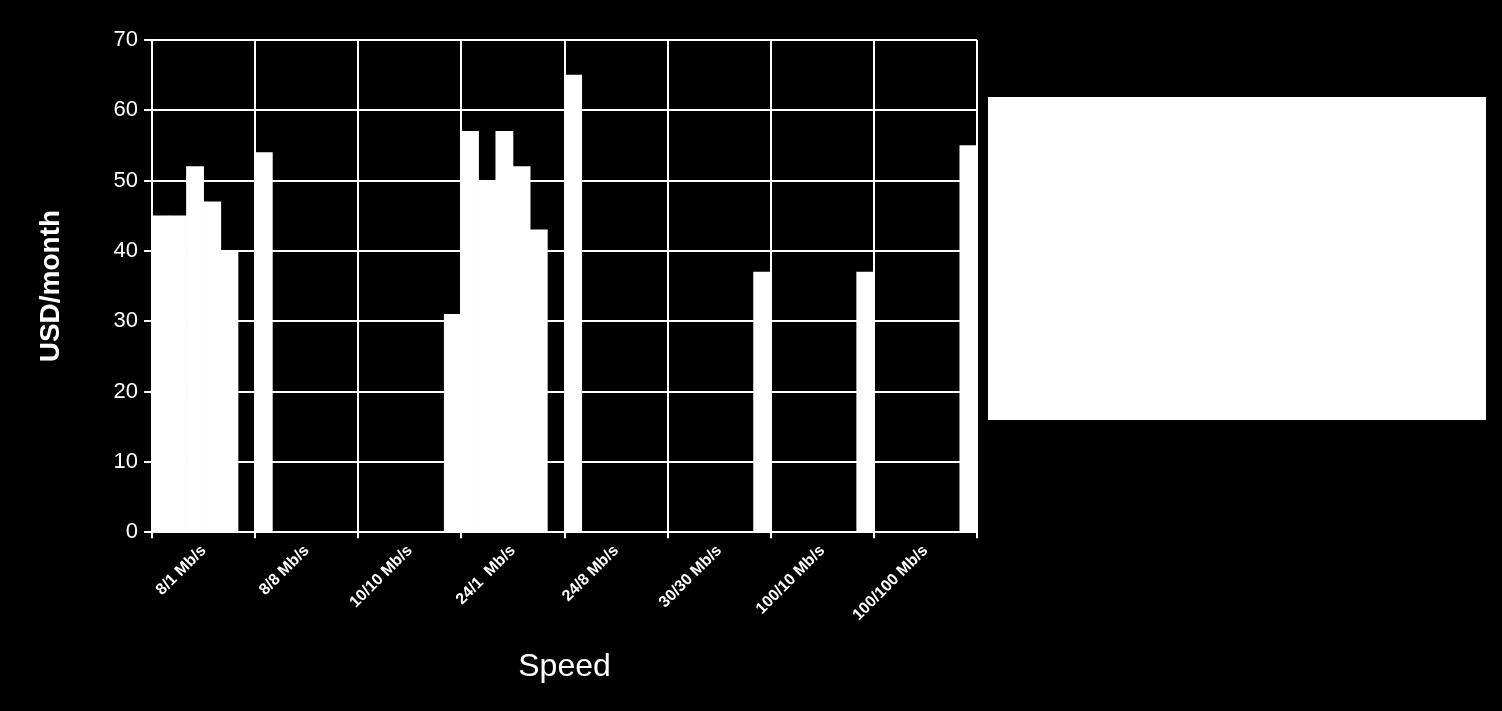 The height and width of the screenshot is (711, 1502). Describe the element at coordinates (126, 460) in the screenshot. I see `y-tick-label: 10` at that location.